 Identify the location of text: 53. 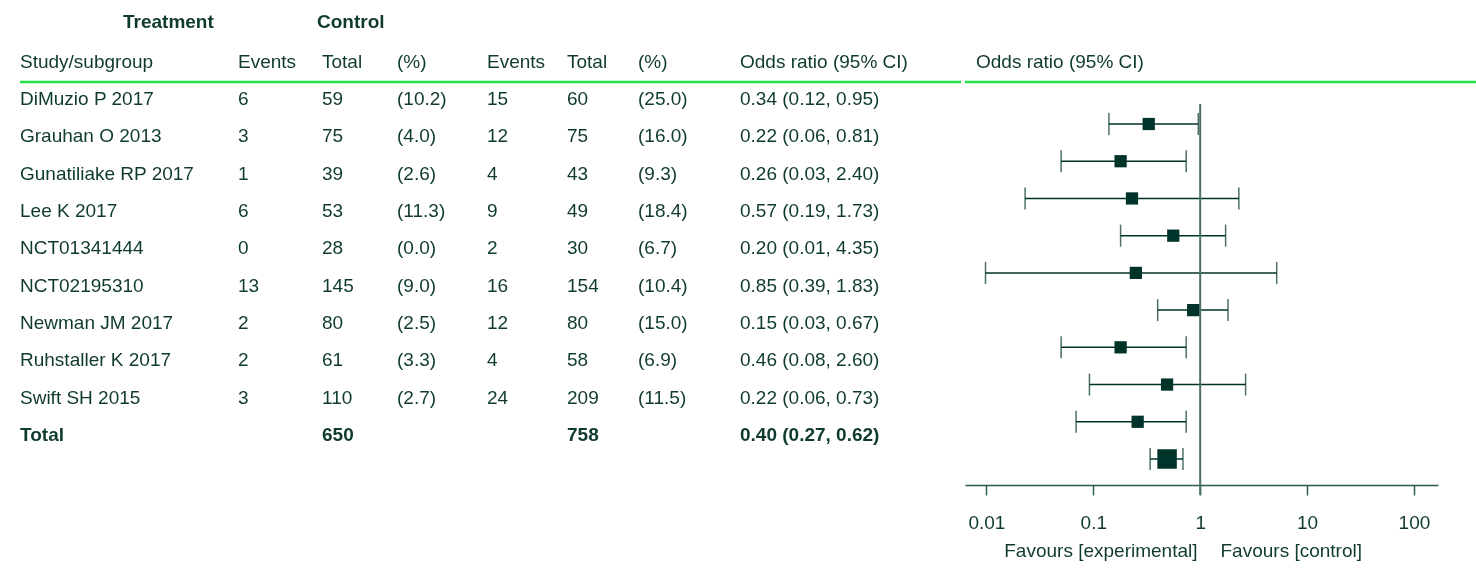
(333, 211).